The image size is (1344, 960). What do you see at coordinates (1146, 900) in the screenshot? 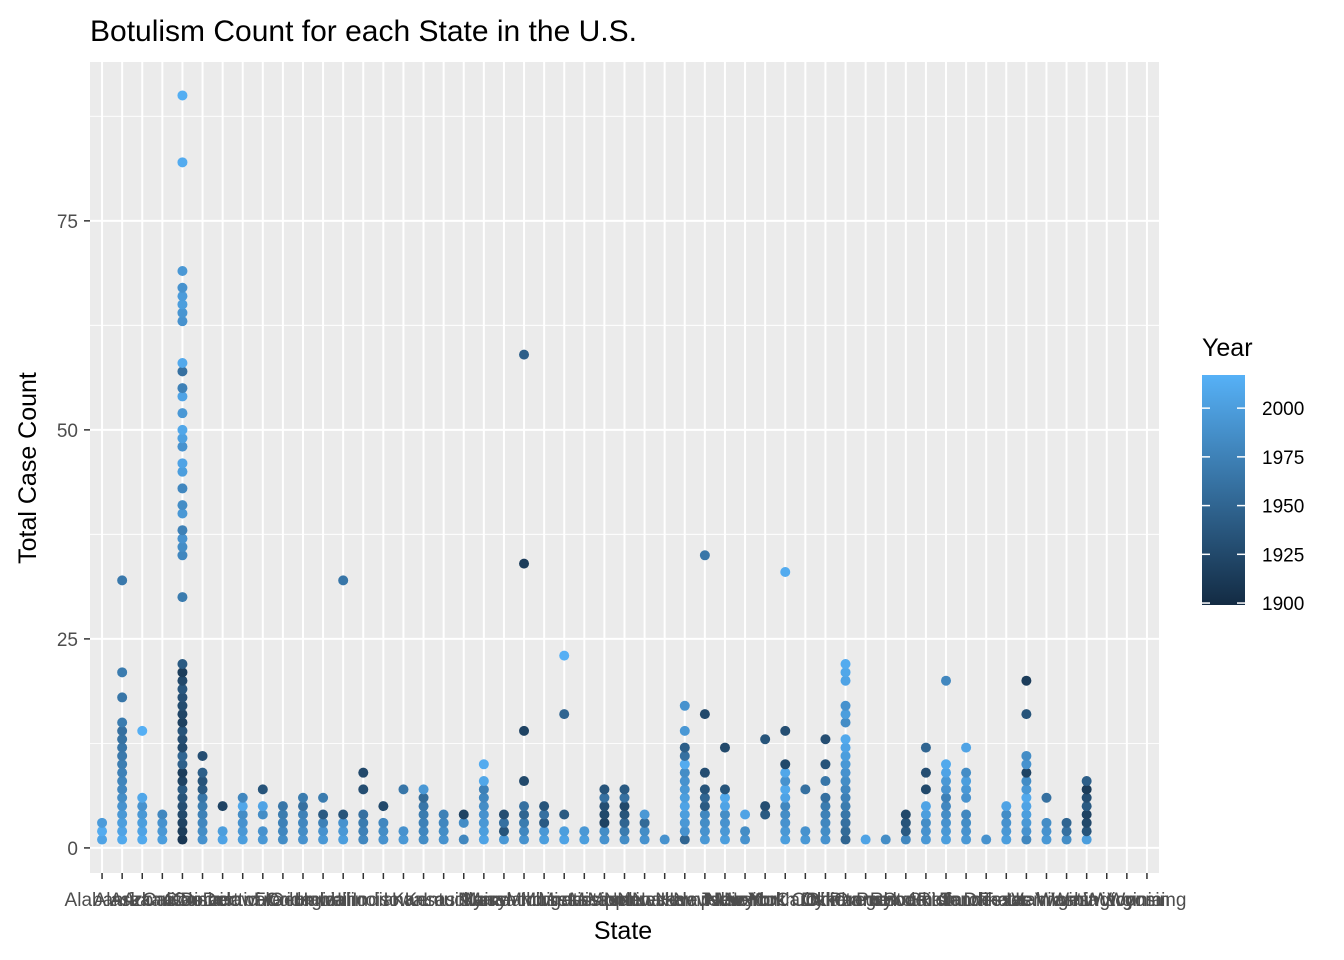
I see `x-tick-label: Wyoming` at bounding box center [1146, 900].